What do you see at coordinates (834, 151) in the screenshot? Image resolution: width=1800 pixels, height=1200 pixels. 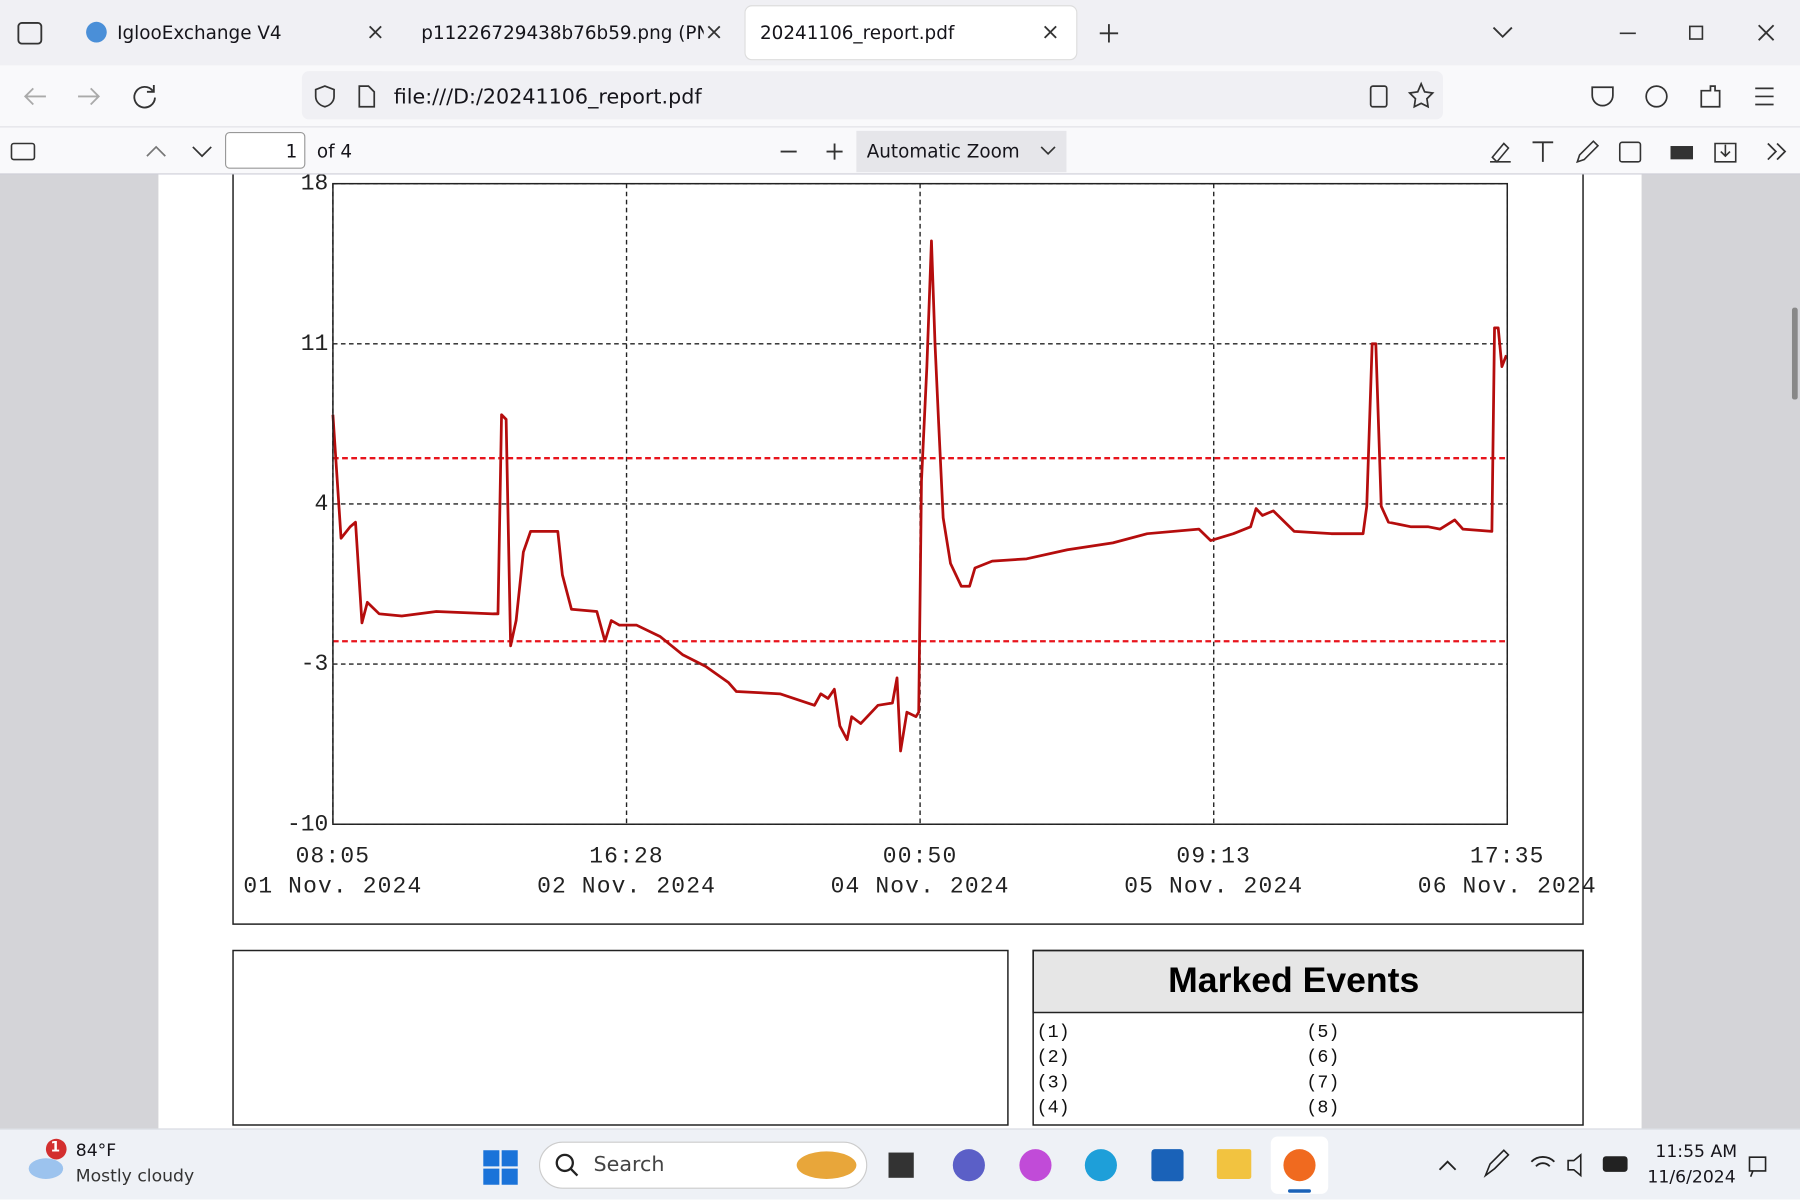 I see `zoom-in` at bounding box center [834, 151].